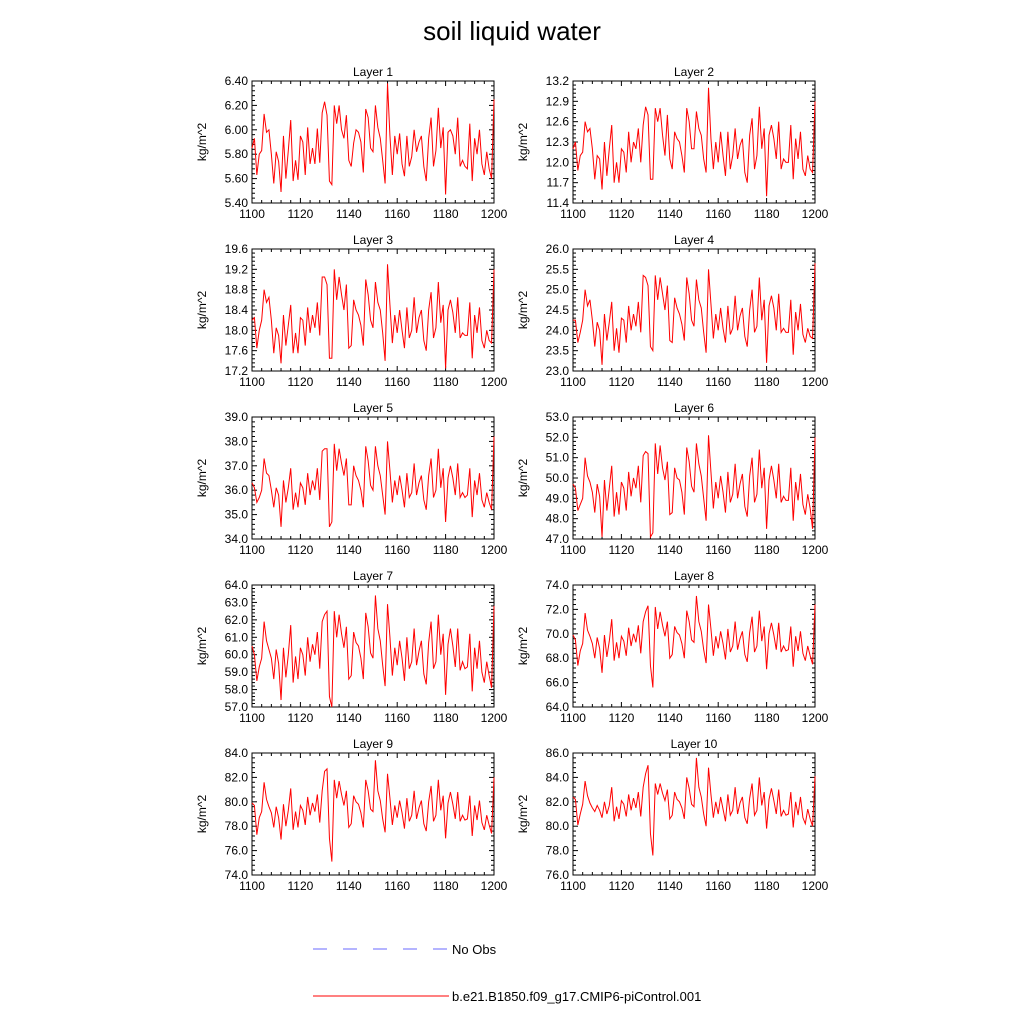 The image size is (1024, 1024). What do you see at coordinates (558, 249) in the screenshot?
I see `y-tick-label: 26.0` at bounding box center [558, 249].